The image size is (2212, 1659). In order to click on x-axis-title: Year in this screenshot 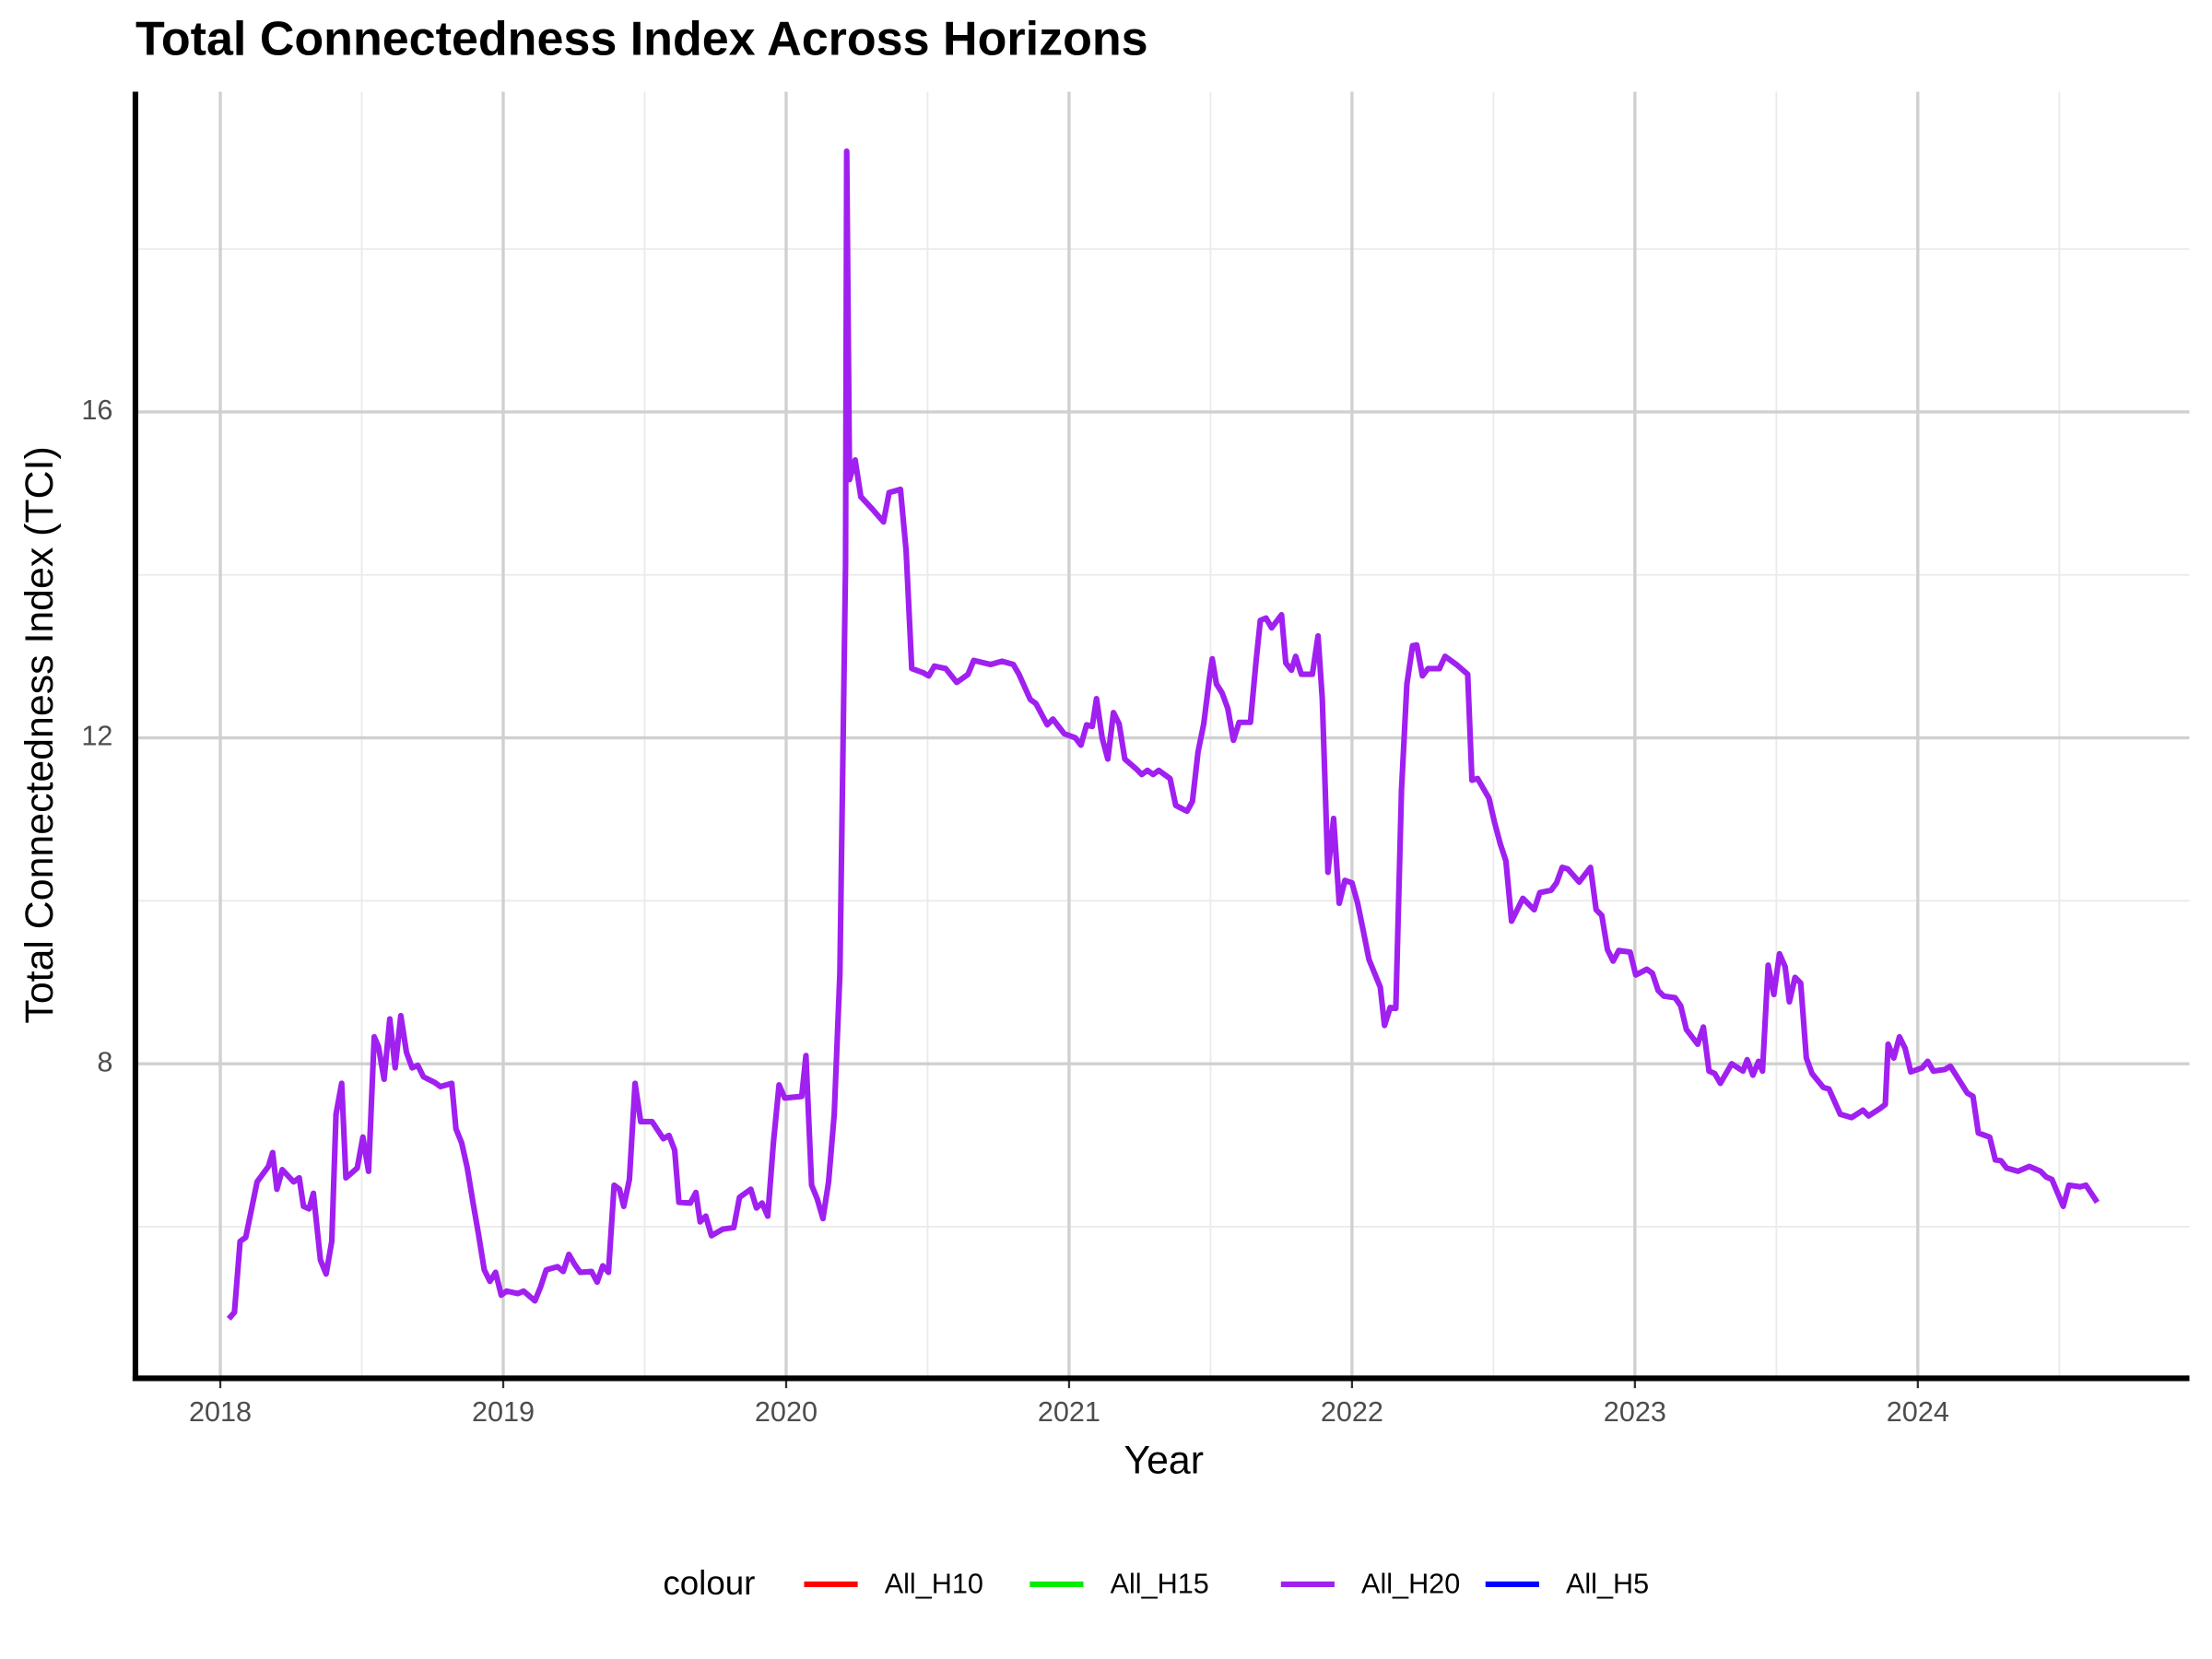, I will do `click(1164, 1461)`.